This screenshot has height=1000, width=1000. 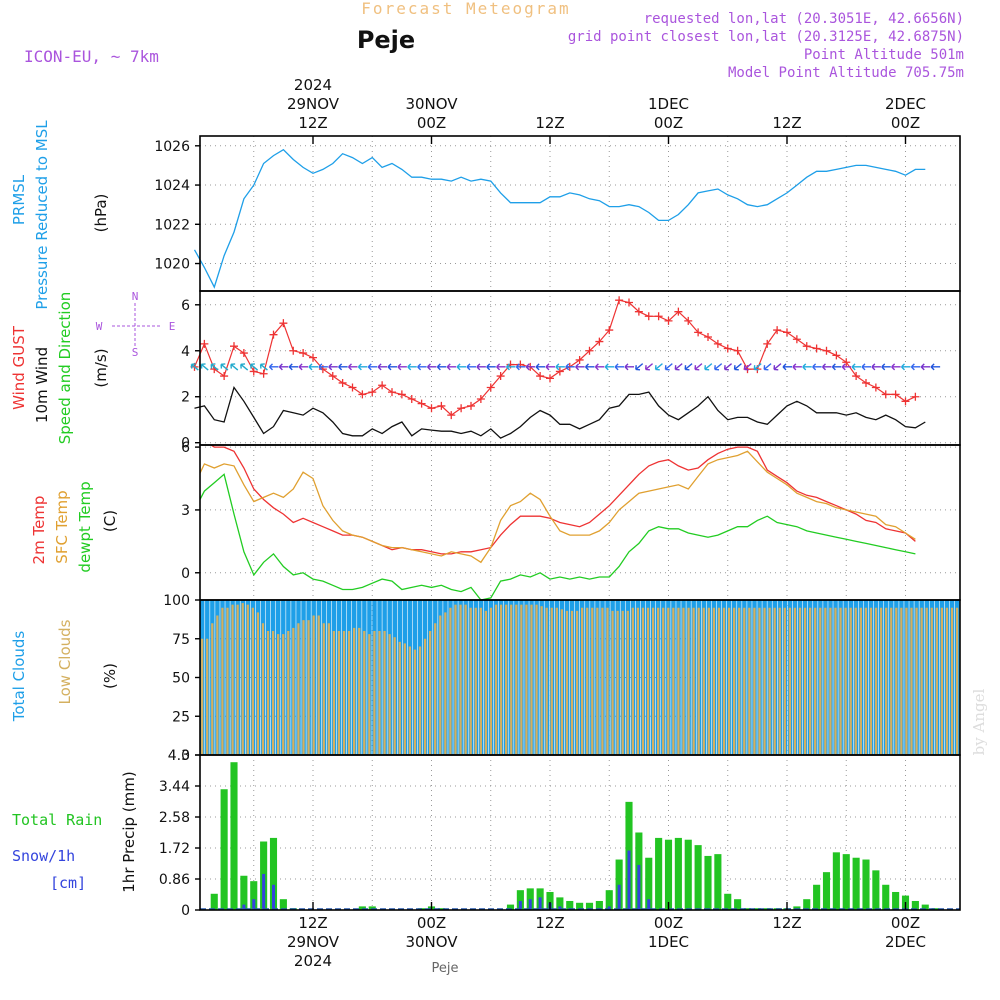 I want to click on label-2m-temp: 2m Temp, so click(x=39, y=530).